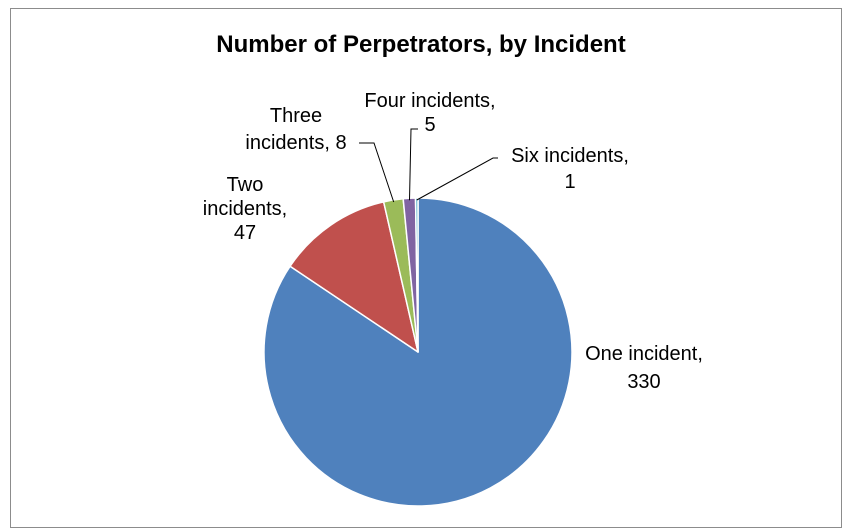 This screenshot has width=852, height=528. I want to click on data-label-line: 330, so click(643, 382).